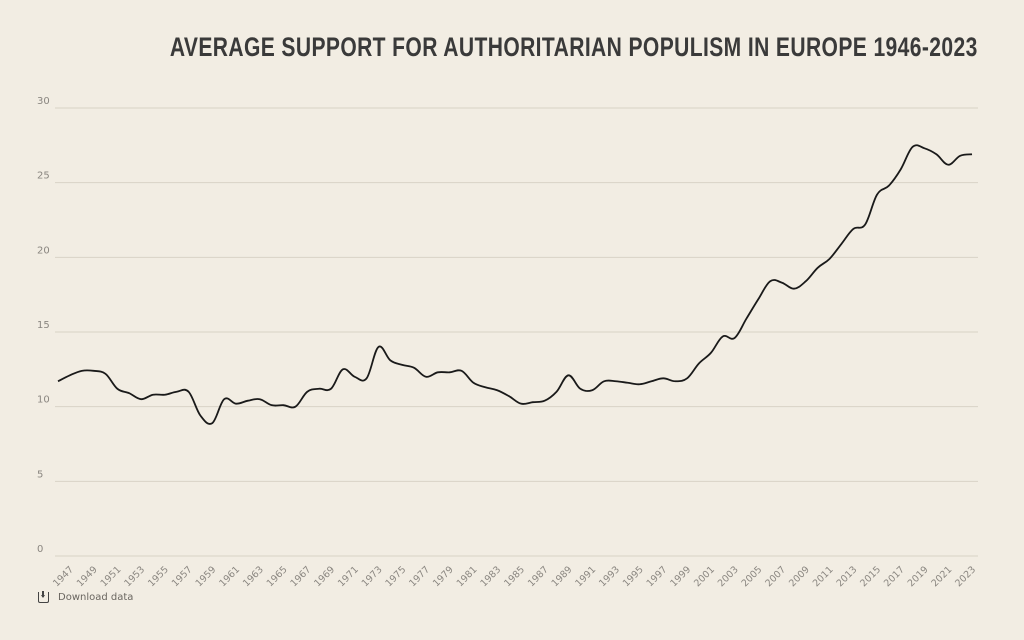  What do you see at coordinates (117, 389) in the screenshot?
I see `data-point-1951` at bounding box center [117, 389].